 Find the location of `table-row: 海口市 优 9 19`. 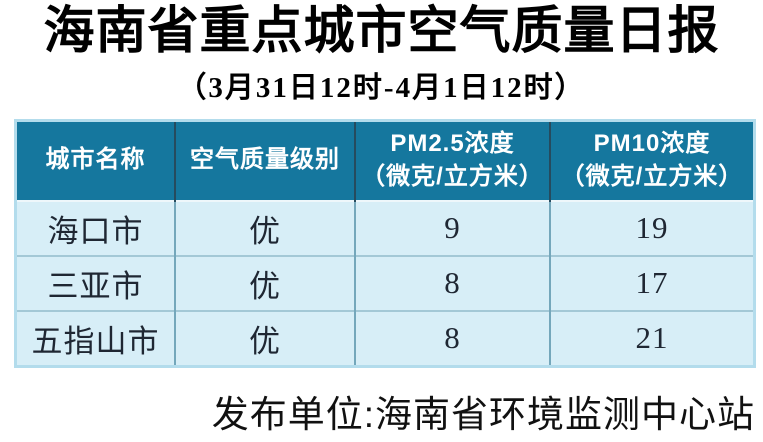

table-row: 海口市 优 9 19 is located at coordinates (385, 228).